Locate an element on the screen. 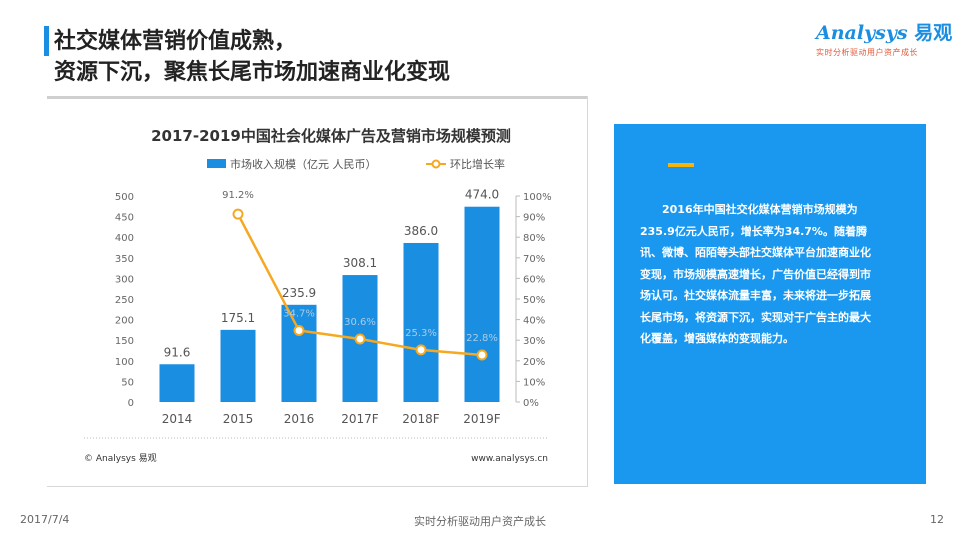  left-tick-label: 500 is located at coordinates (124, 197).